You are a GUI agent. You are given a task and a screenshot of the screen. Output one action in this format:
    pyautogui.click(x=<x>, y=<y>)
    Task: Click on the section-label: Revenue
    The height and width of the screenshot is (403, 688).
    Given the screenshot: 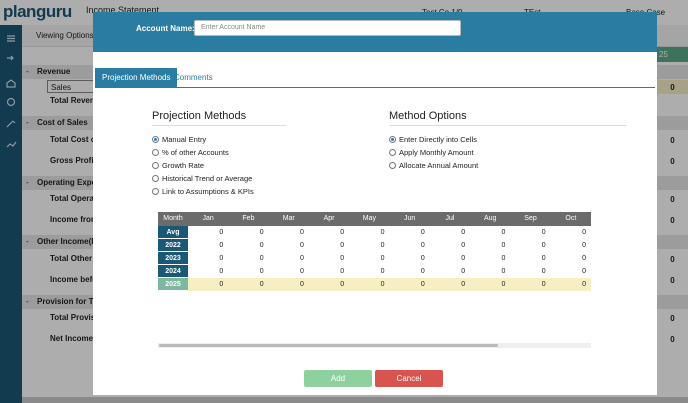 What is the action you would take?
    pyautogui.click(x=54, y=71)
    